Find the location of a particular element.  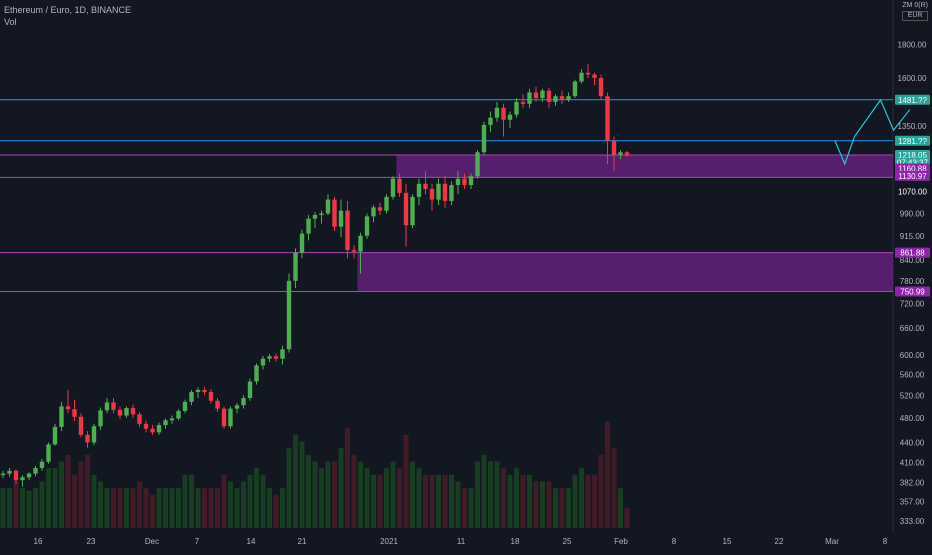

x-tick-label: 14 is located at coordinates (251, 541).